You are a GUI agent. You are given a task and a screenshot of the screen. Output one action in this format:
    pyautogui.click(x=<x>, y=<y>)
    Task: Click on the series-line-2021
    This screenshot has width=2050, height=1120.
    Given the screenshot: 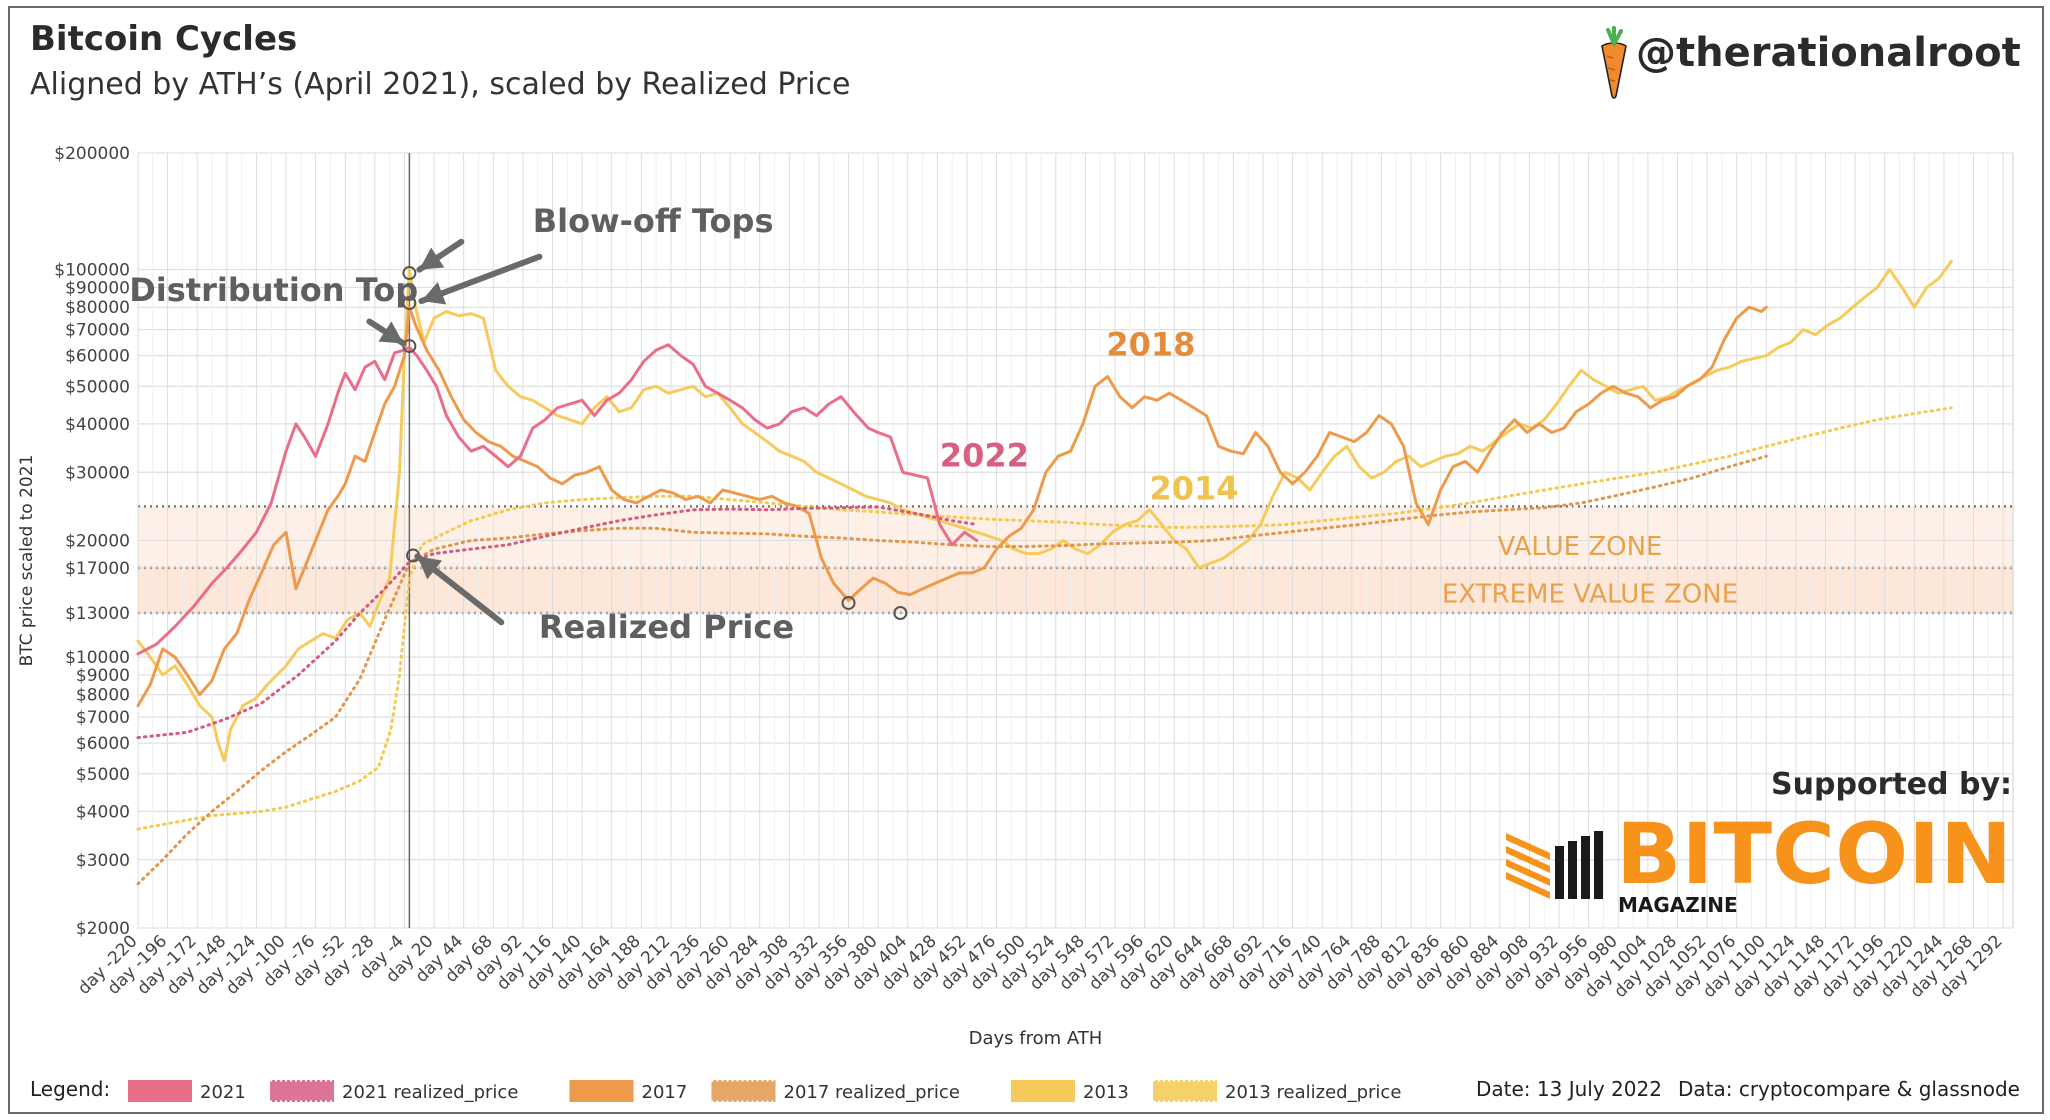 What is the action you would take?
    pyautogui.click(x=557, y=499)
    